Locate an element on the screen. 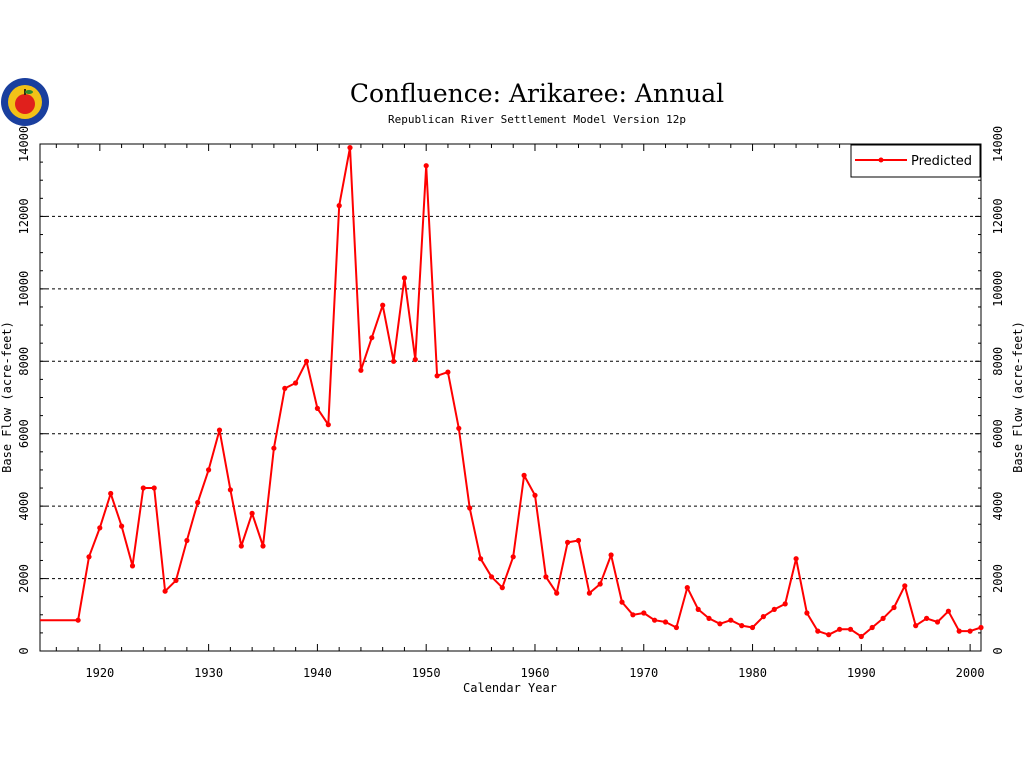  y-tick-label-right: 0 is located at coordinates (998, 650).